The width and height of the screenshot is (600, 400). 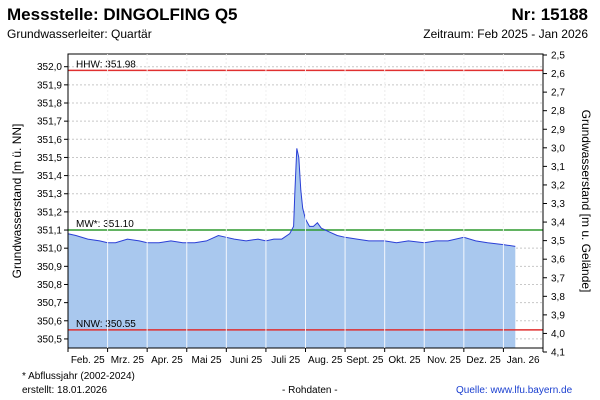 I want to click on y-tick-label: 350,6, so click(x=49, y=321).